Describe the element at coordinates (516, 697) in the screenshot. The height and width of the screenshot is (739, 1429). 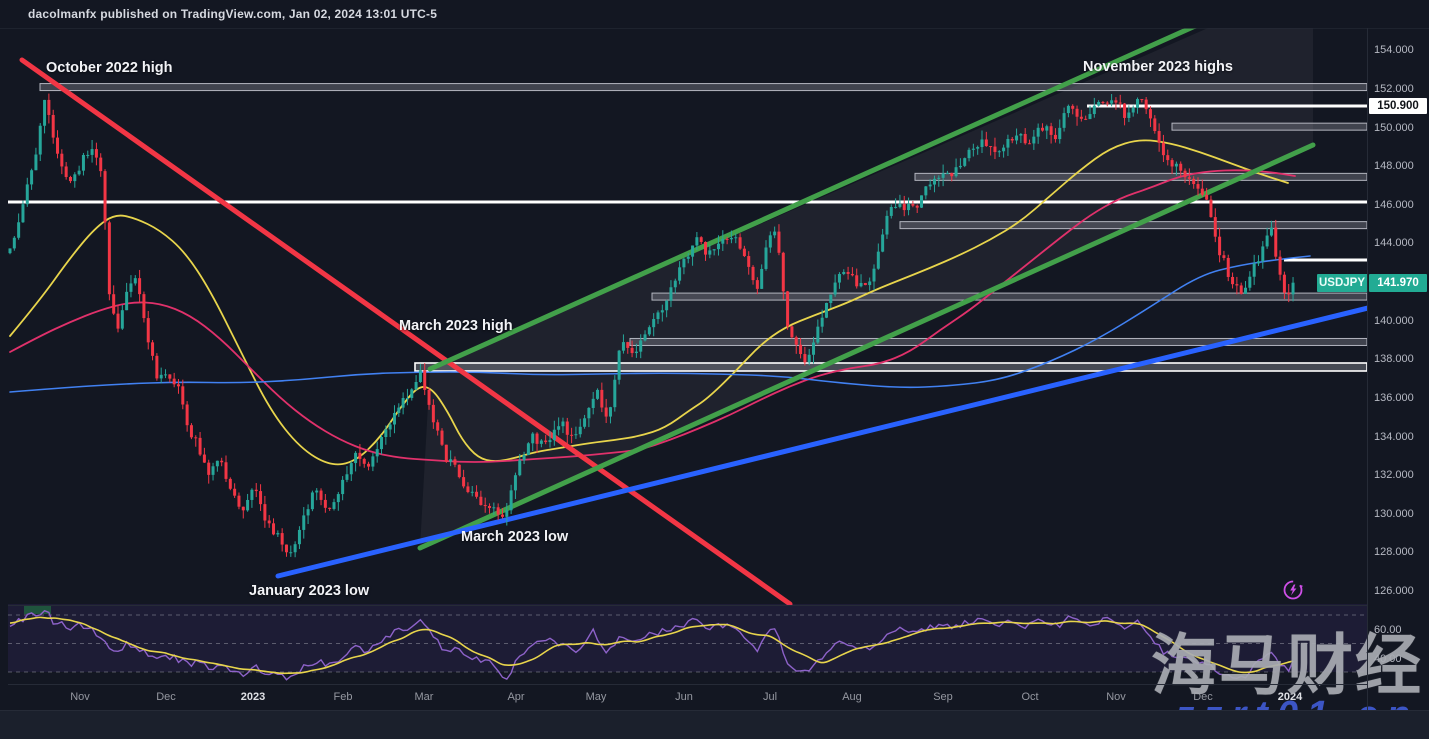
I see `time-tick-label: Apr` at that location.